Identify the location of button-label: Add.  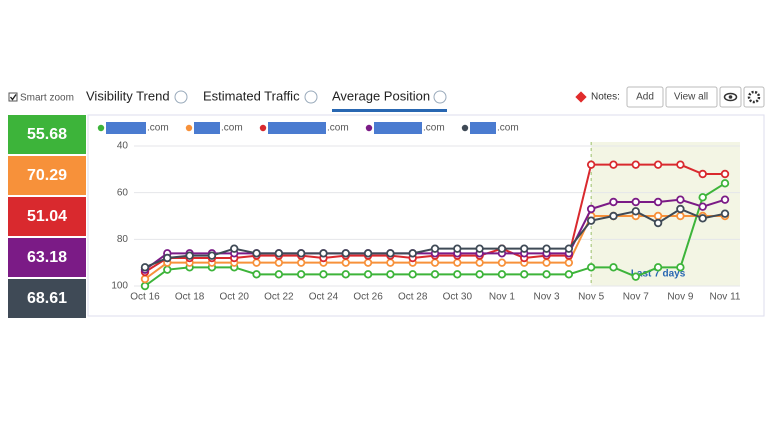
(645, 97).